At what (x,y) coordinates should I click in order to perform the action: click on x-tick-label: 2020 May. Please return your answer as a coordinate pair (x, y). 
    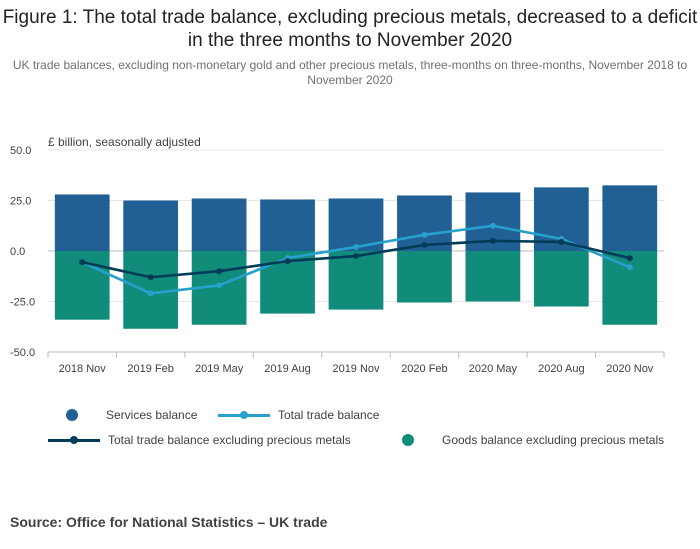
    Looking at the image, I should click on (493, 369).